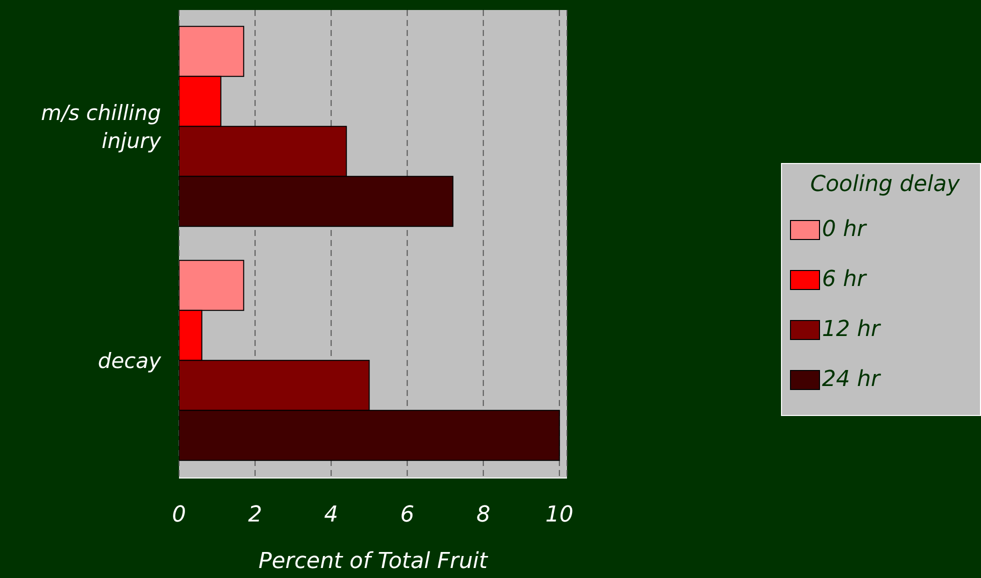  What do you see at coordinates (130, 361) in the screenshot?
I see `y-tick-label: decay` at bounding box center [130, 361].